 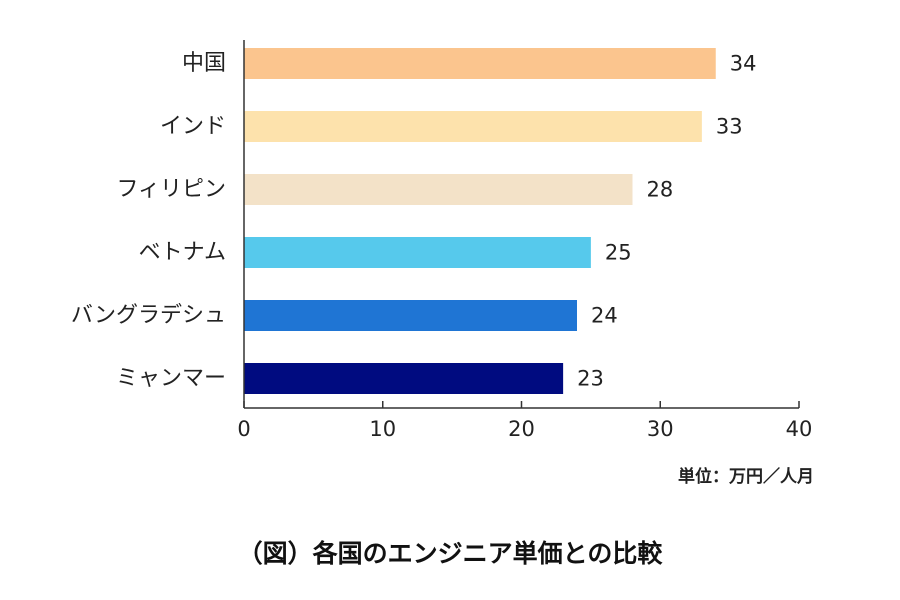 What do you see at coordinates (521, 404) in the screenshot?
I see `x-axis-ticks` at bounding box center [521, 404].